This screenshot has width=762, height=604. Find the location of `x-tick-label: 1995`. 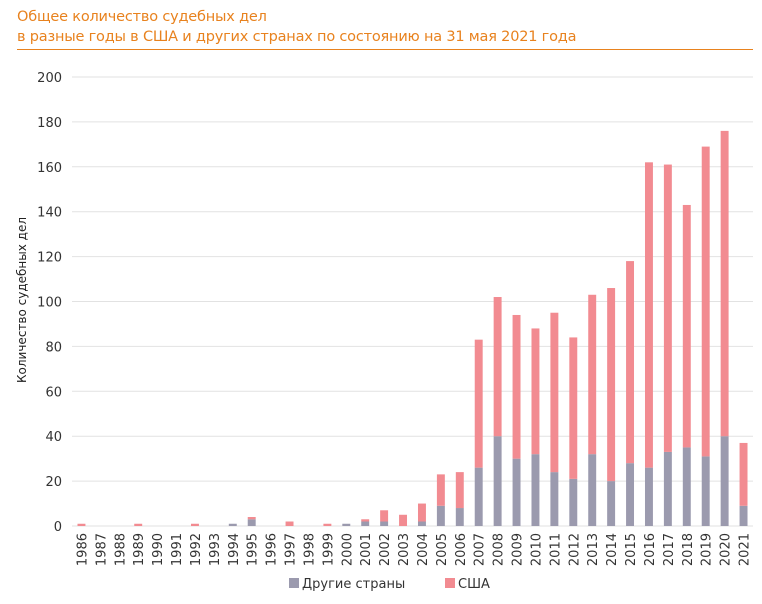

x-tick-label: 1995 is located at coordinates (253, 549).